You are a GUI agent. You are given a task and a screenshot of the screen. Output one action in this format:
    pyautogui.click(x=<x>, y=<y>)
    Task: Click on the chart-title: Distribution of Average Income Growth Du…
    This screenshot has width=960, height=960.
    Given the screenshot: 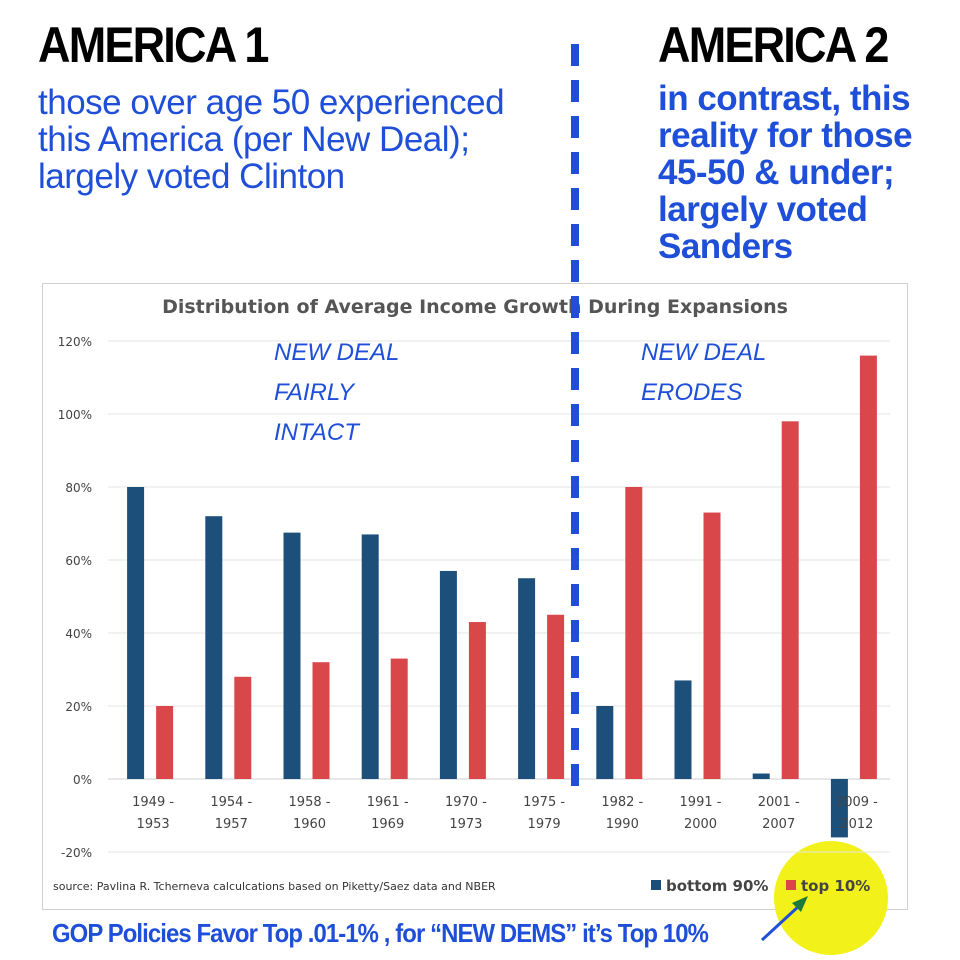 What is the action you would take?
    pyautogui.click(x=475, y=307)
    